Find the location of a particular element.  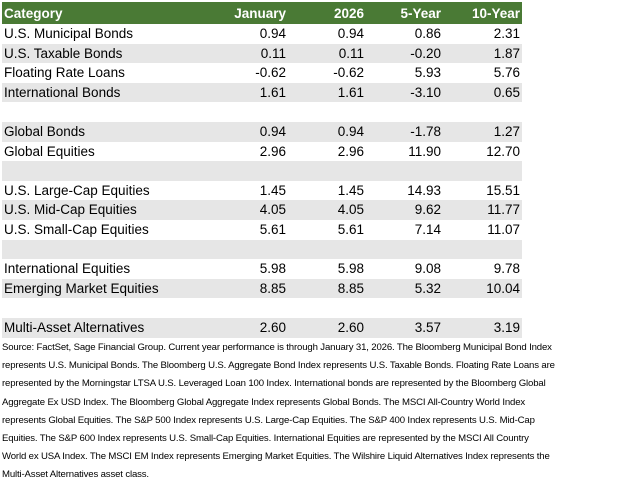

category-cell: U.S. Taxable Bonds is located at coordinates (97, 53).